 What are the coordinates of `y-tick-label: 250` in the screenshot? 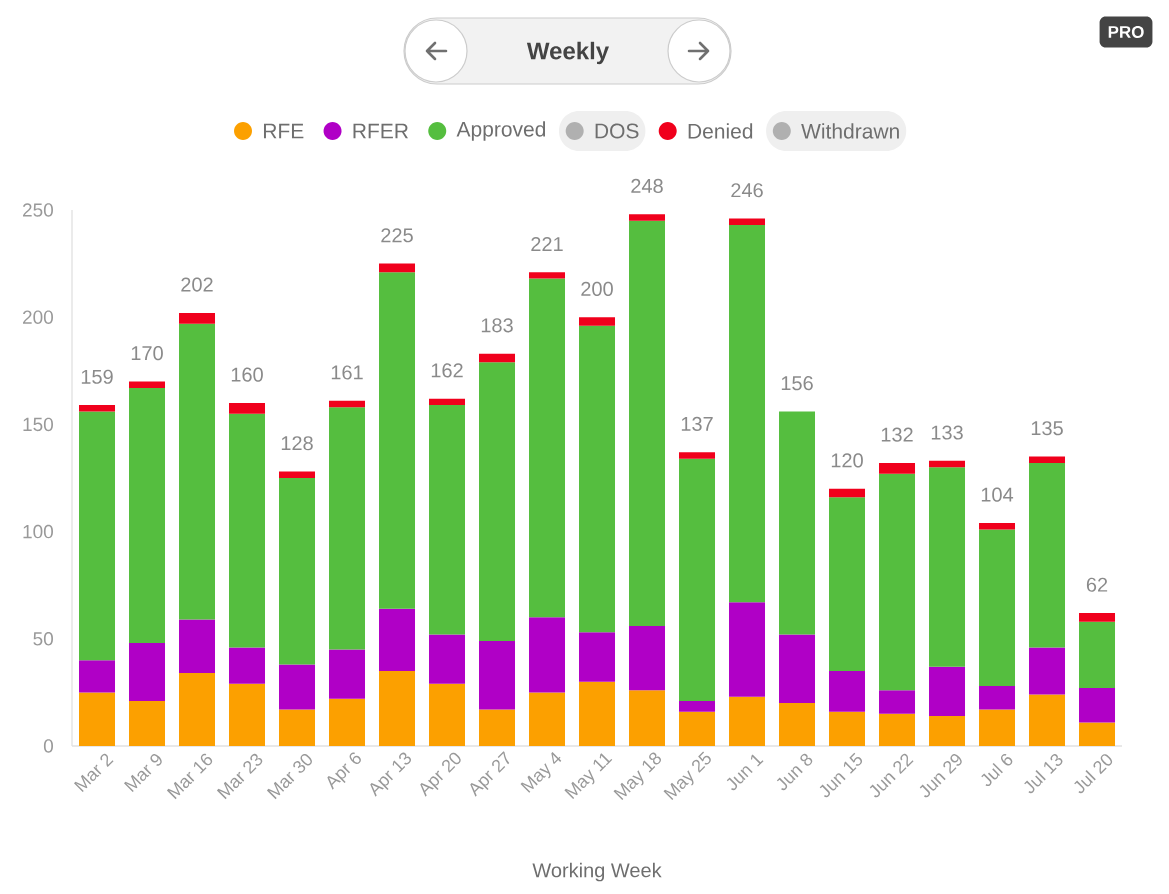 It's located at (38, 210).